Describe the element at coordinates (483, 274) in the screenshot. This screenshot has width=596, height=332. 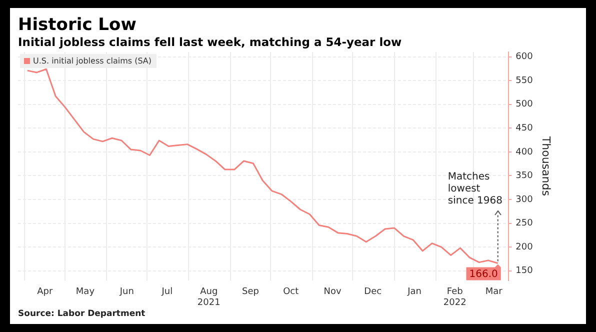
I see `data-label: 166.0` at that location.